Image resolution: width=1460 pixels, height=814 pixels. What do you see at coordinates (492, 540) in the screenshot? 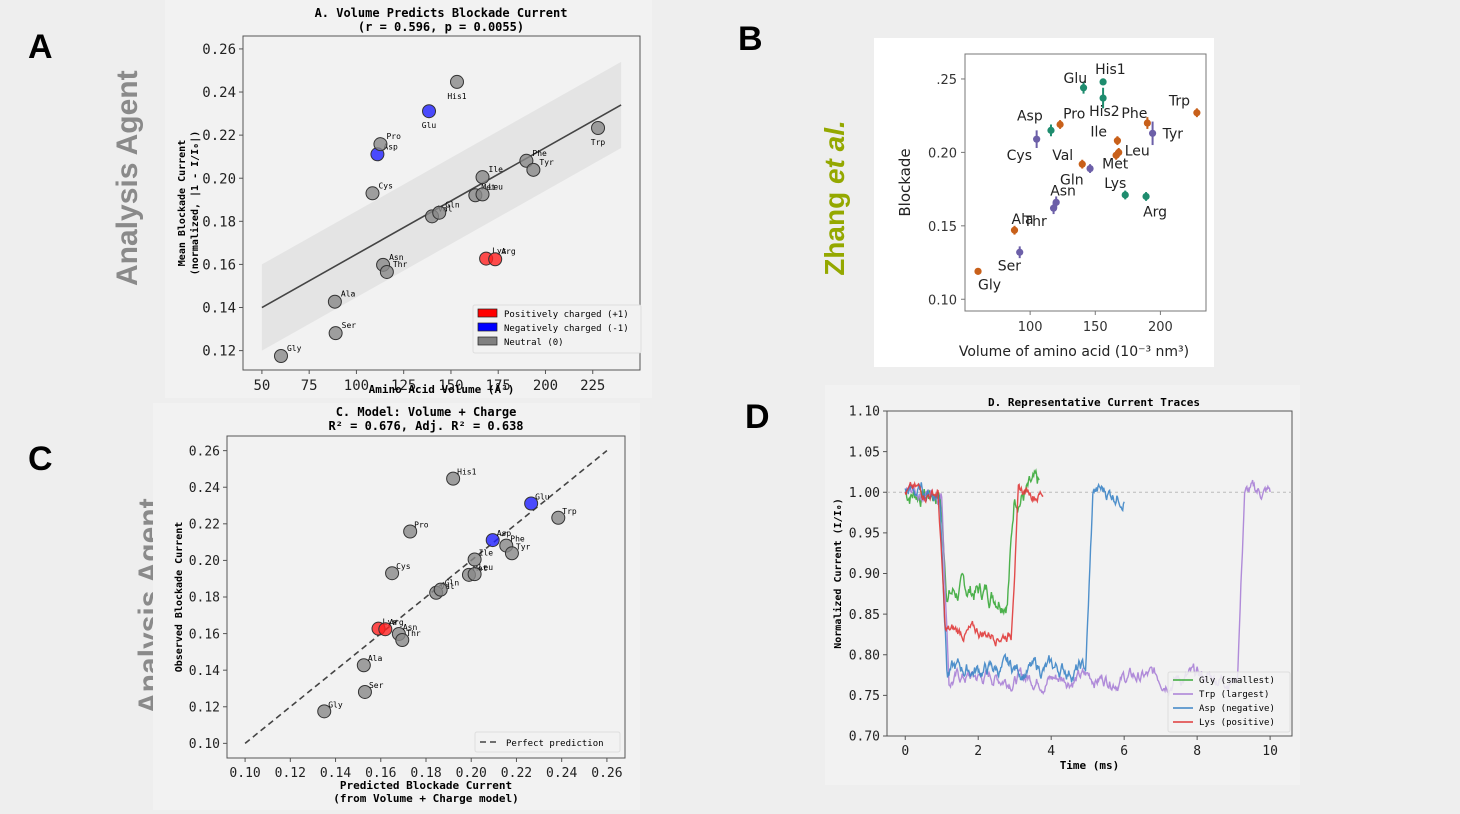
I see `data-point-asp` at bounding box center [492, 540].